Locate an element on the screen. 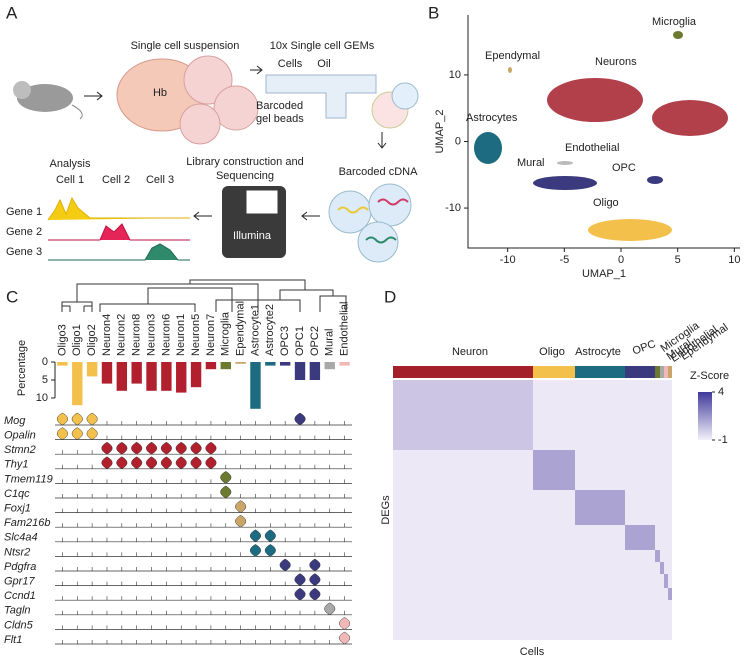  x-axis-label: Cells is located at coordinates (532, 652).